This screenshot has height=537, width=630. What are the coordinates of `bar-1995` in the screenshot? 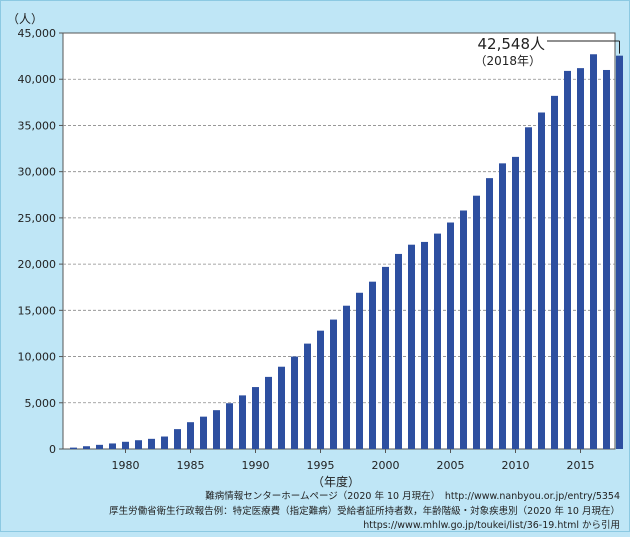 It's located at (320, 389).